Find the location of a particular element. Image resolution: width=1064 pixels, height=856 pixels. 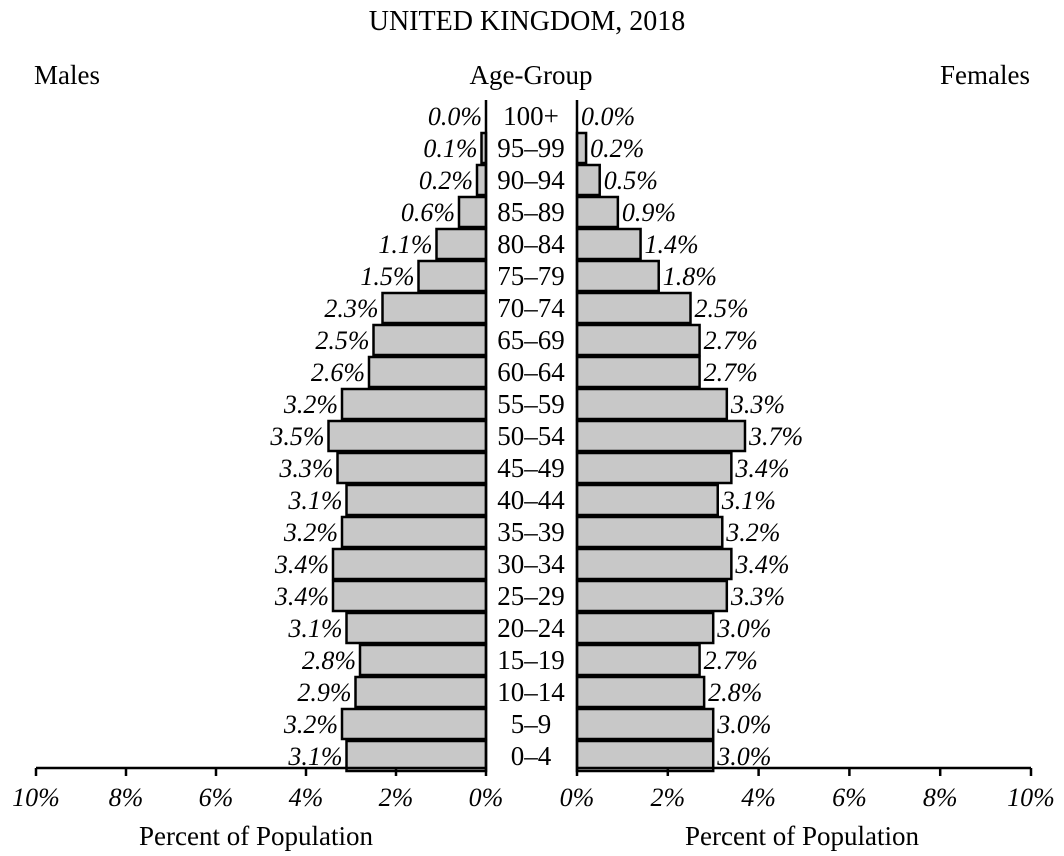

age-group-label: 95–99 is located at coordinates (531, 148).